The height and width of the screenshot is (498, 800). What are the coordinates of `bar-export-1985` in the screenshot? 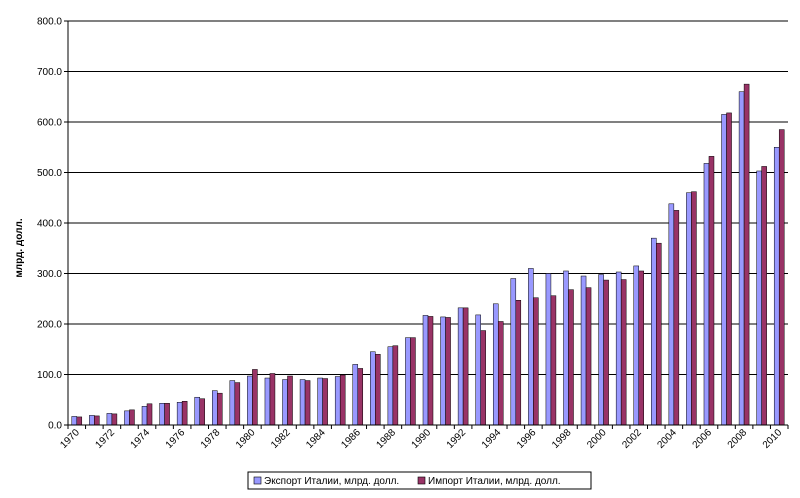 It's located at (337, 401).